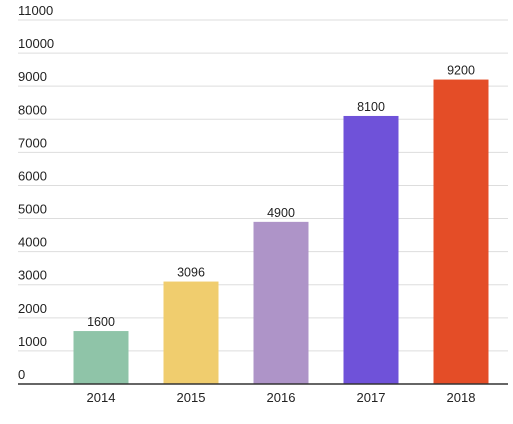  What do you see at coordinates (101, 357) in the screenshot?
I see `bar-2014` at bounding box center [101, 357].